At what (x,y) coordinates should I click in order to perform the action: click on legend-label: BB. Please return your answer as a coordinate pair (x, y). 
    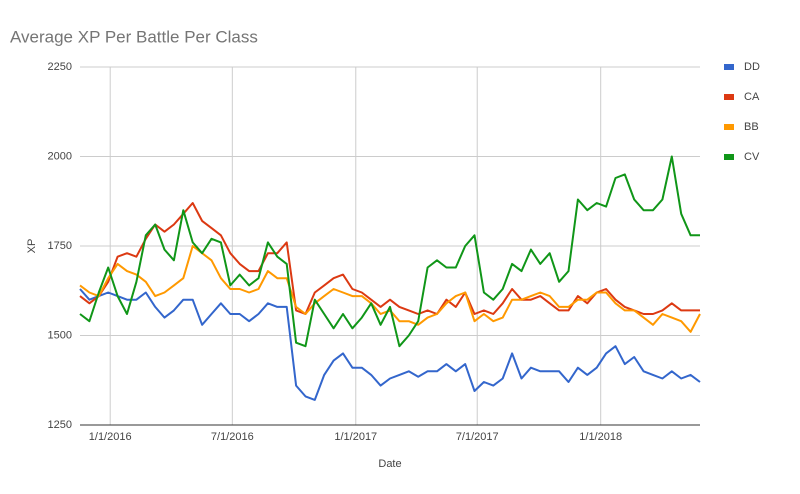
    Looking at the image, I should click on (751, 127).